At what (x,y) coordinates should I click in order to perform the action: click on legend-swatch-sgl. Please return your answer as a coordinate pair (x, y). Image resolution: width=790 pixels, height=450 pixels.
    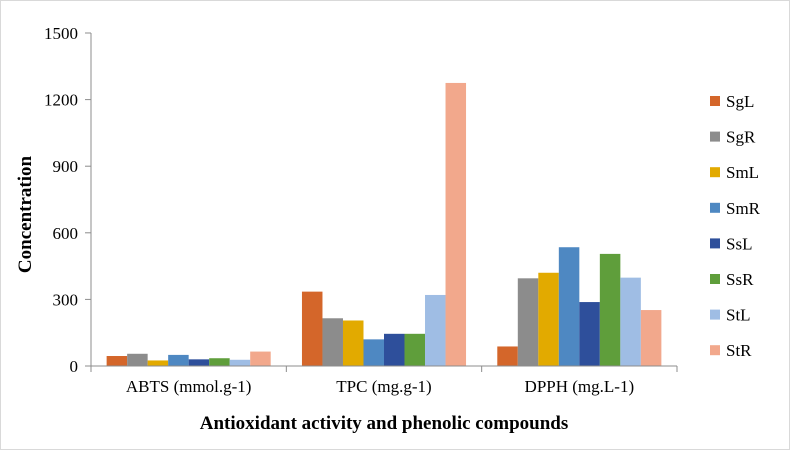
    Looking at the image, I should click on (715, 101).